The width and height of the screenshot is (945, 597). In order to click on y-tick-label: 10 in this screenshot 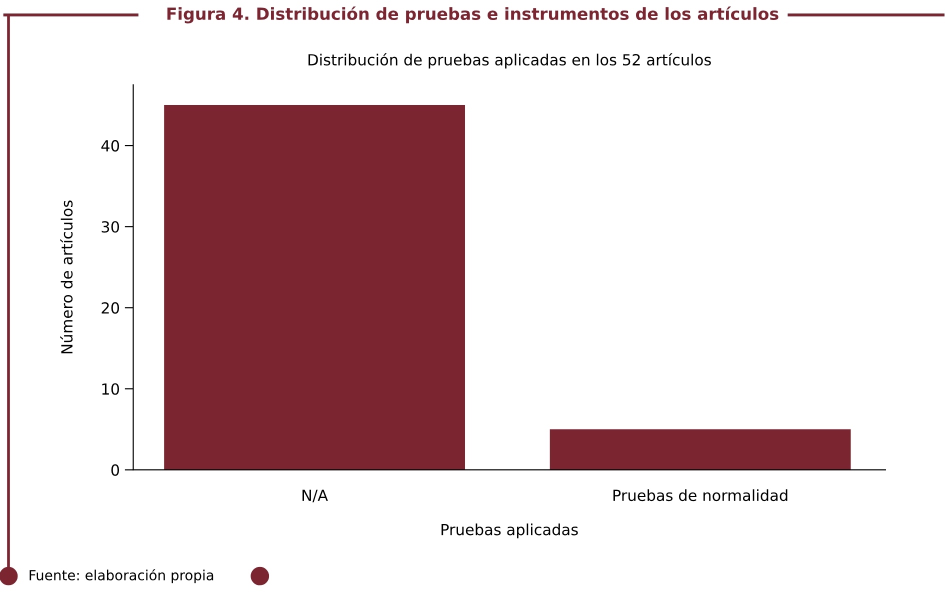, I will do `click(111, 389)`.